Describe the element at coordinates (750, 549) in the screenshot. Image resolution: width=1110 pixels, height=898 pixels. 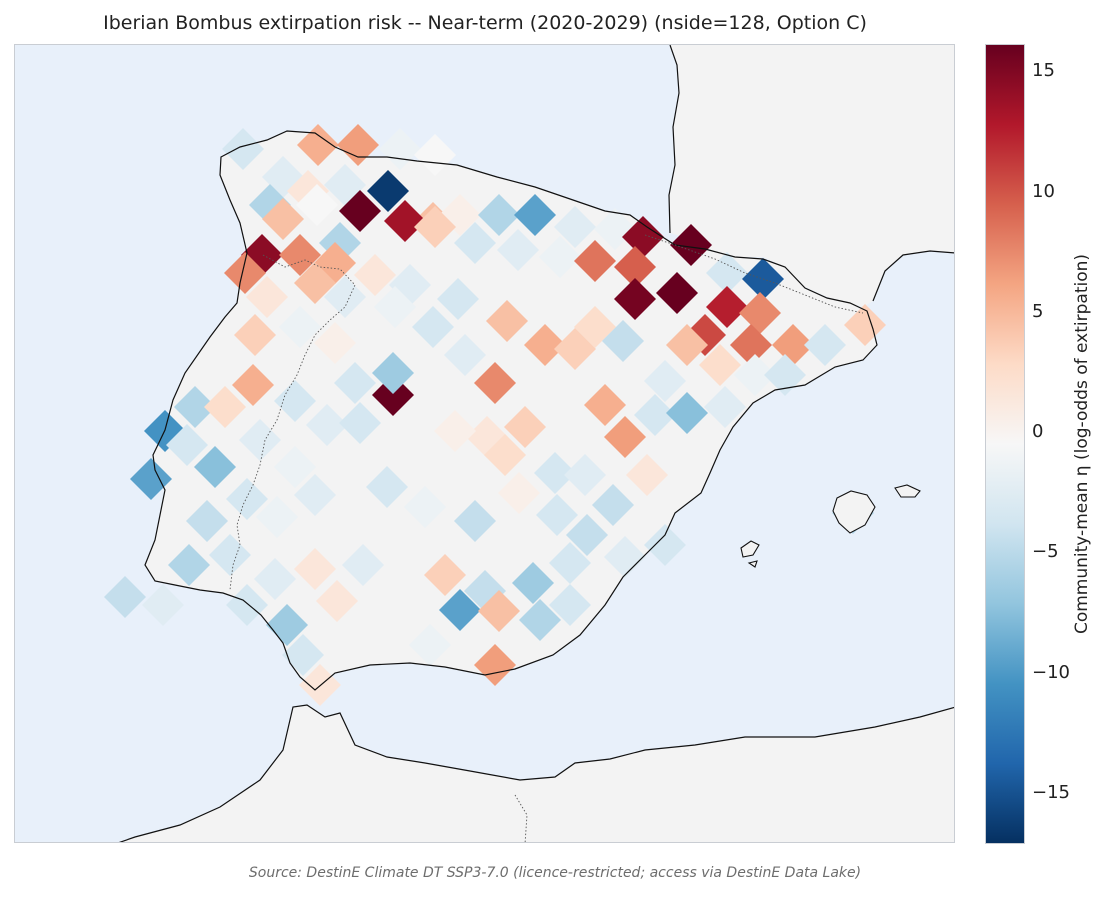
I see `ibiza-island` at that location.